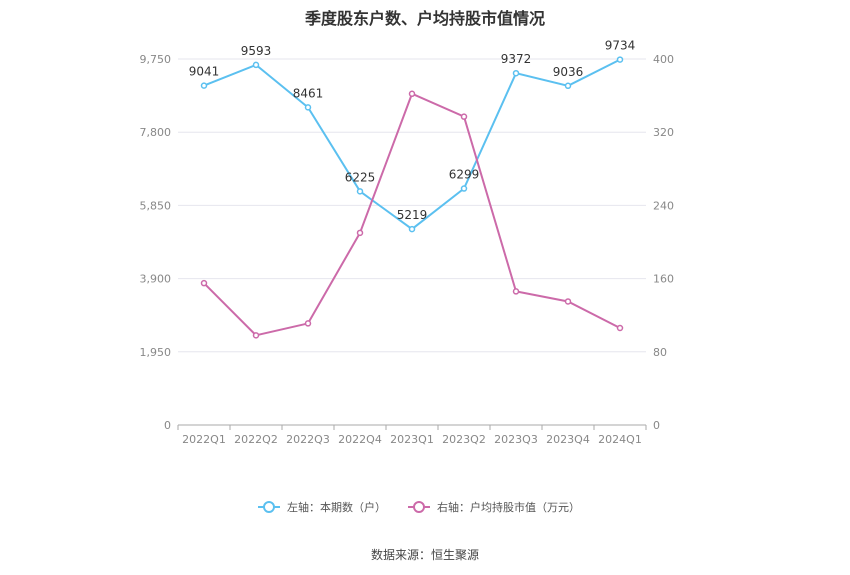 This screenshot has width=850, height=575. Describe the element at coordinates (256, 439) in the screenshot. I see `x-tick-label: 2022Q2` at that location.